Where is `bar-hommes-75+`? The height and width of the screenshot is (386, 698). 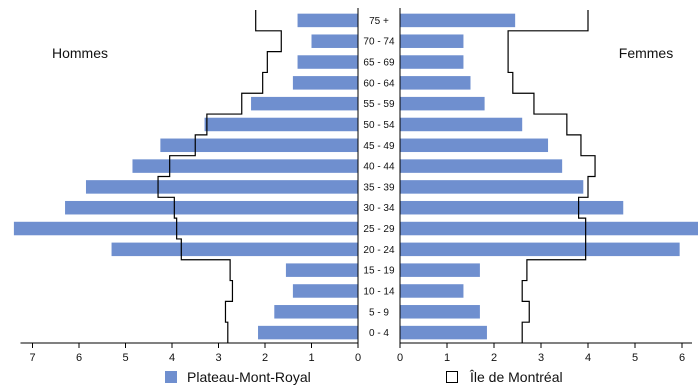 bar-hommes-75+ is located at coordinates (327, 20).